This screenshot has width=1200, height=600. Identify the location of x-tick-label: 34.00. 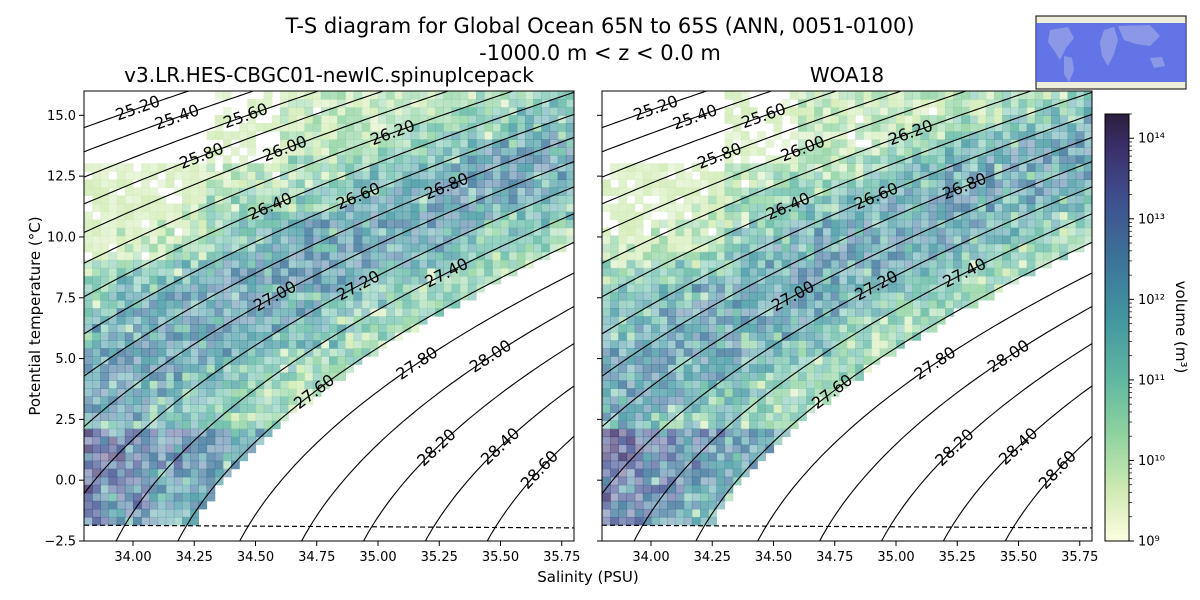
(132, 557).